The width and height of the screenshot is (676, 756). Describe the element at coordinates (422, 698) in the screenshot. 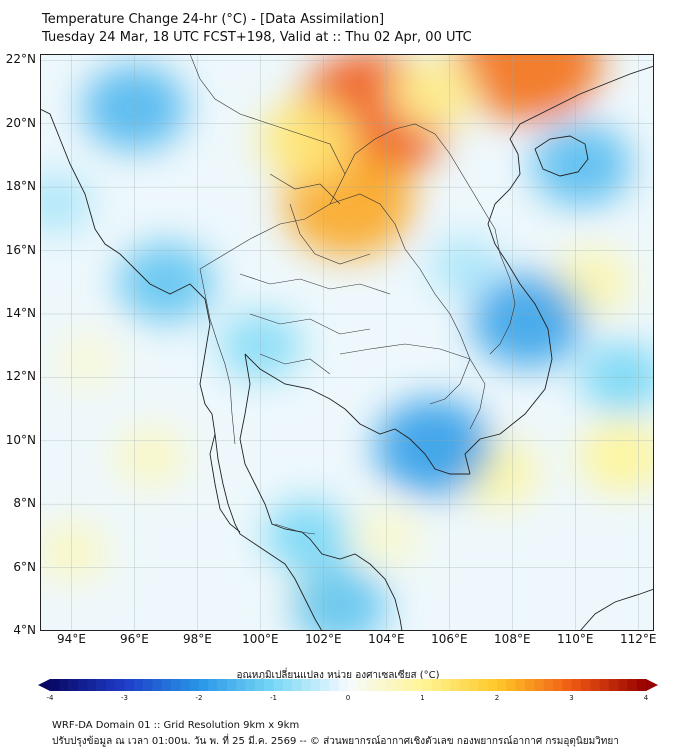

I see `colorbar-tick-label: 1` at that location.